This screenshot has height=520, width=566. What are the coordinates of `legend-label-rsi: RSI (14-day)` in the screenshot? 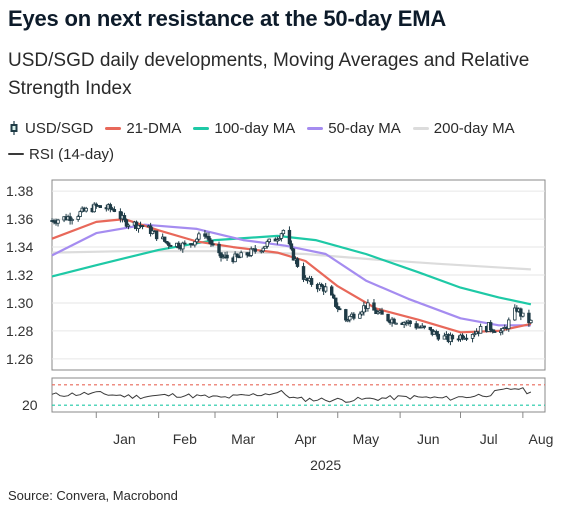 It's located at (72, 154).